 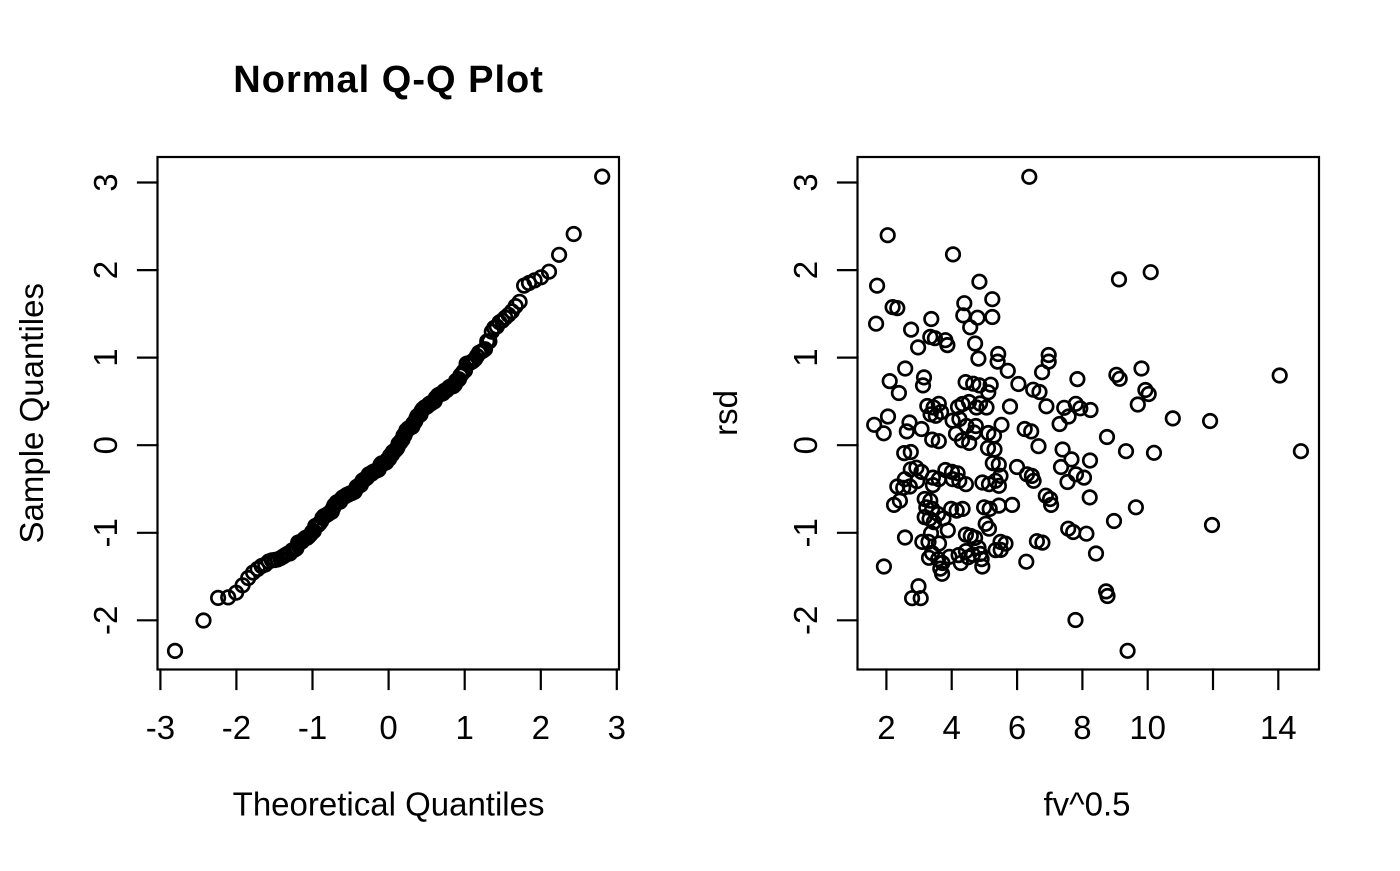 I want to click on svg-text: Normal Q-Q Plot, so click(x=388, y=80).